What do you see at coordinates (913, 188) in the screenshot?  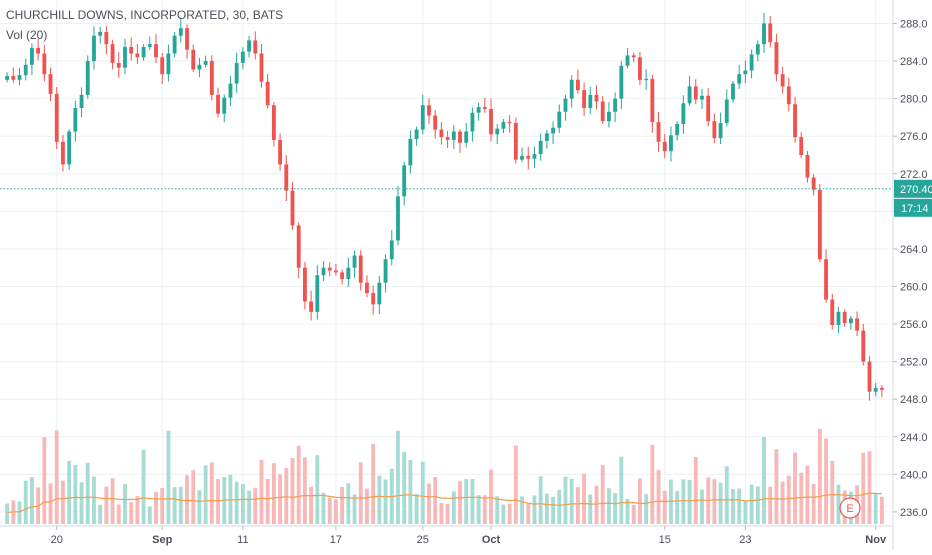 I see `last-price-badge` at bounding box center [913, 188].